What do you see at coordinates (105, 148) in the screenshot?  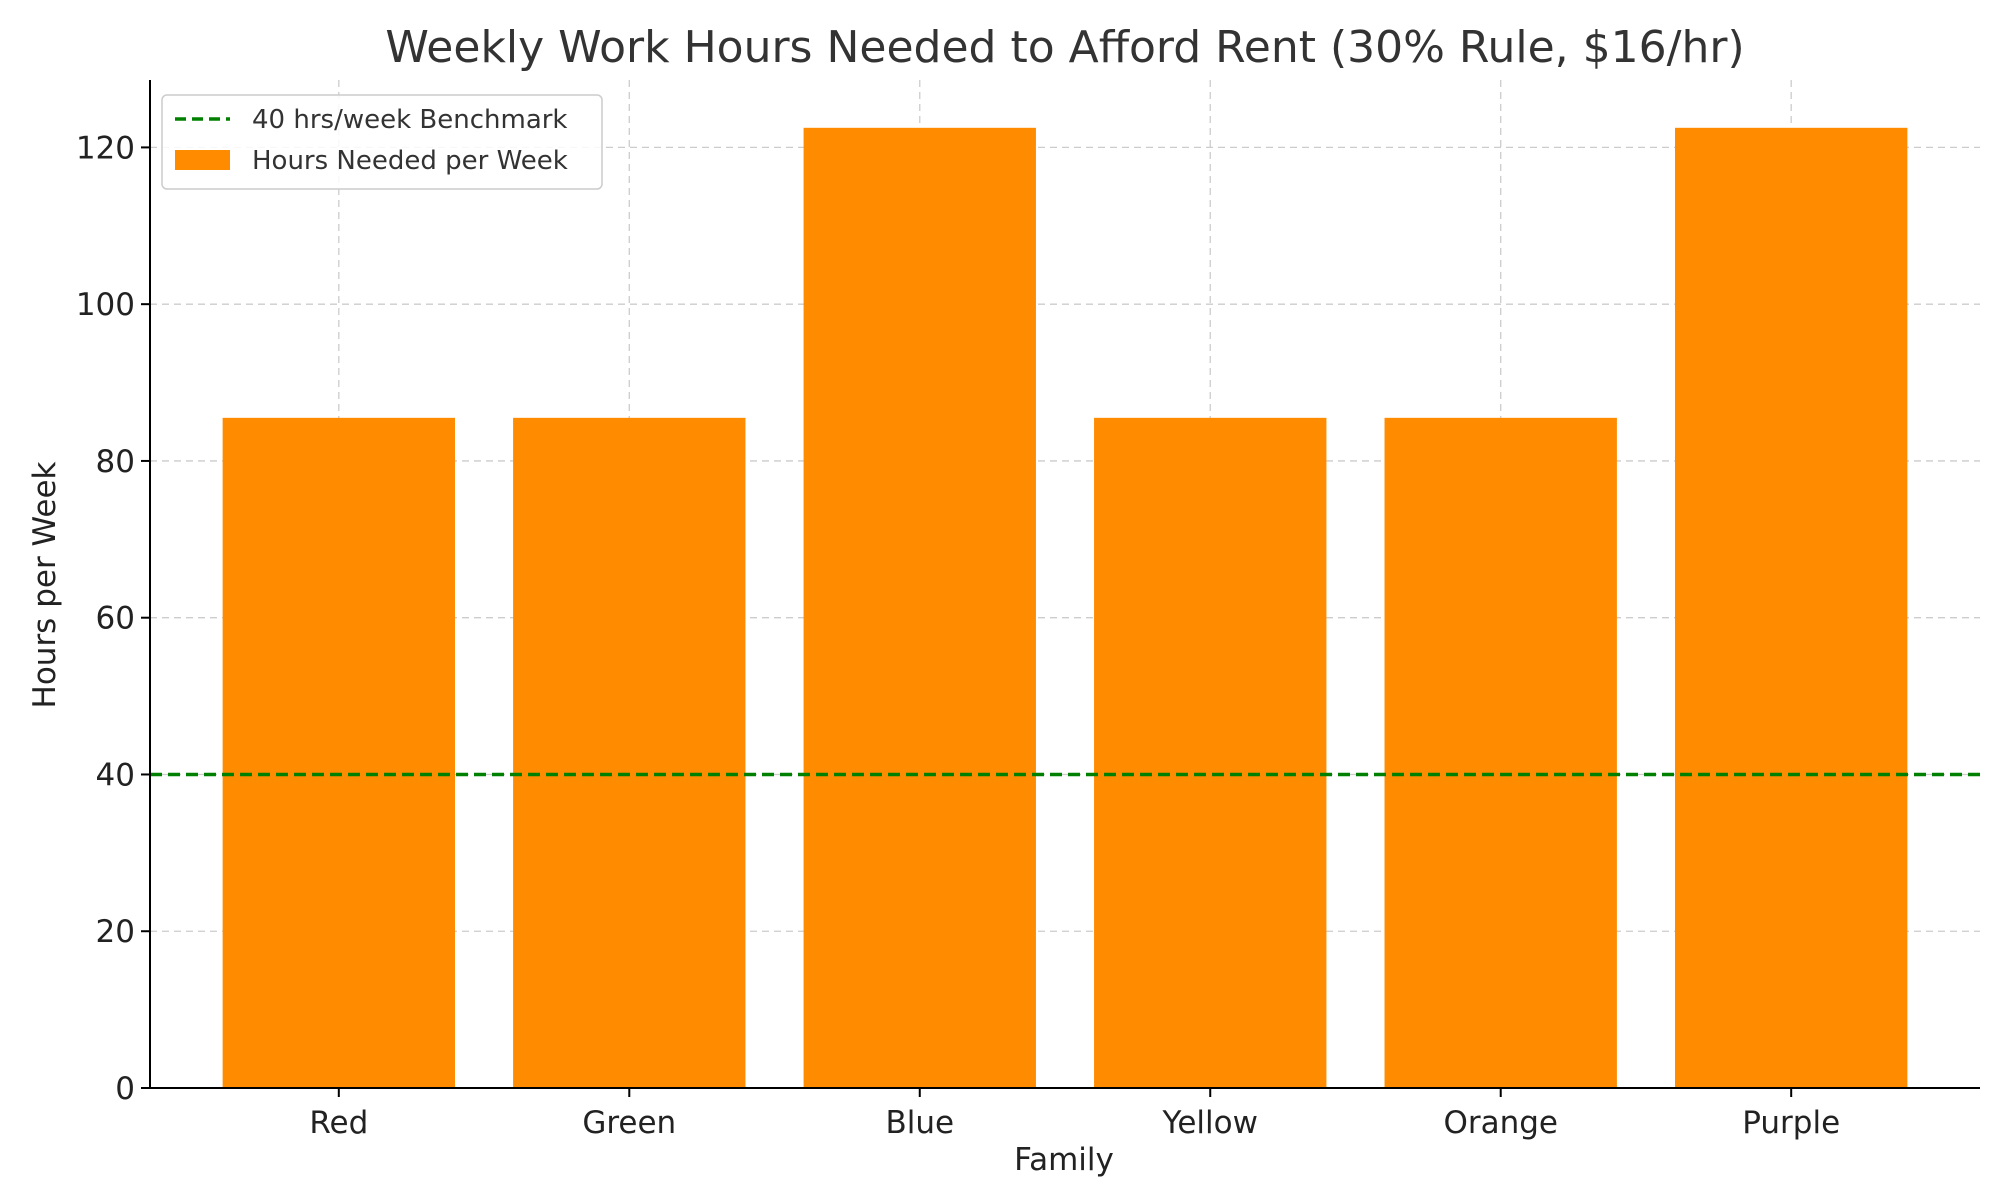 I see `y-tick-label: 120` at bounding box center [105, 148].